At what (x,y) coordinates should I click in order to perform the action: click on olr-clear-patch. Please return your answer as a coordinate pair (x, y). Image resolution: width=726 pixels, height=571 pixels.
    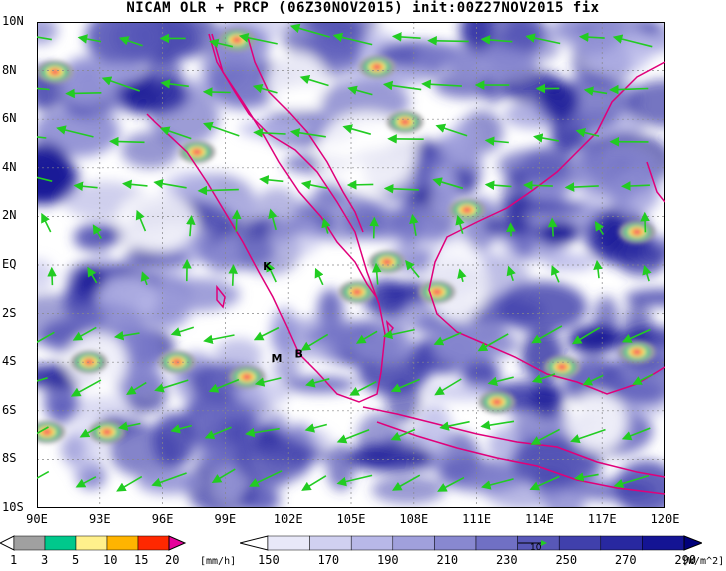
    Looking at the image, I should click on (297, 82).